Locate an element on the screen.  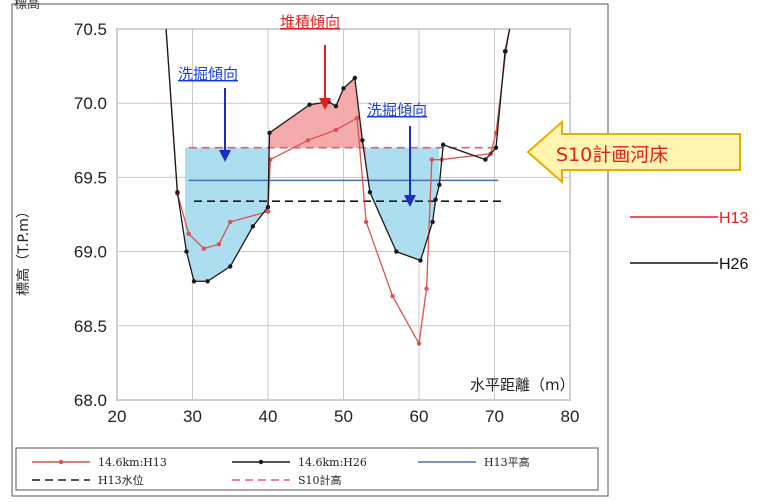
side-legend: H13 H26 is located at coordinates (689, 241).